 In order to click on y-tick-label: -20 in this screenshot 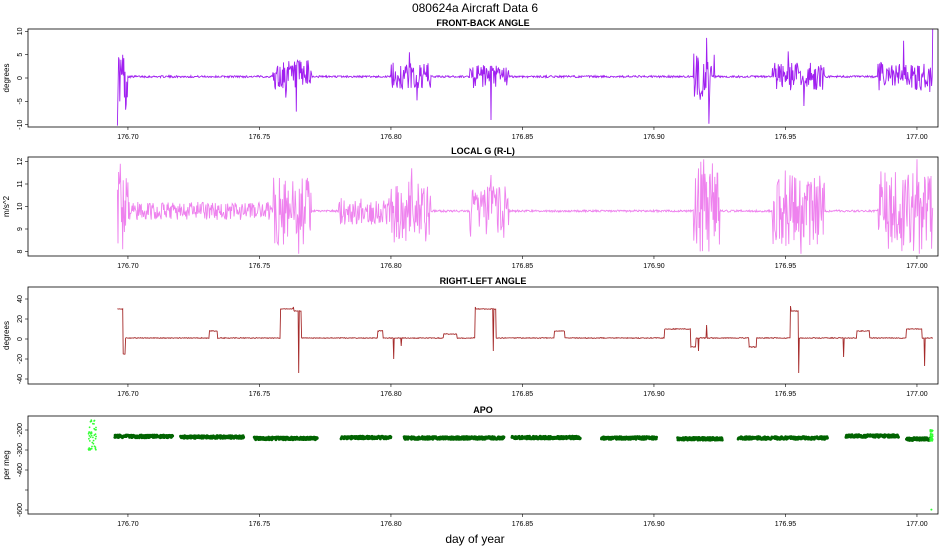, I will do `click(20, 359)`.